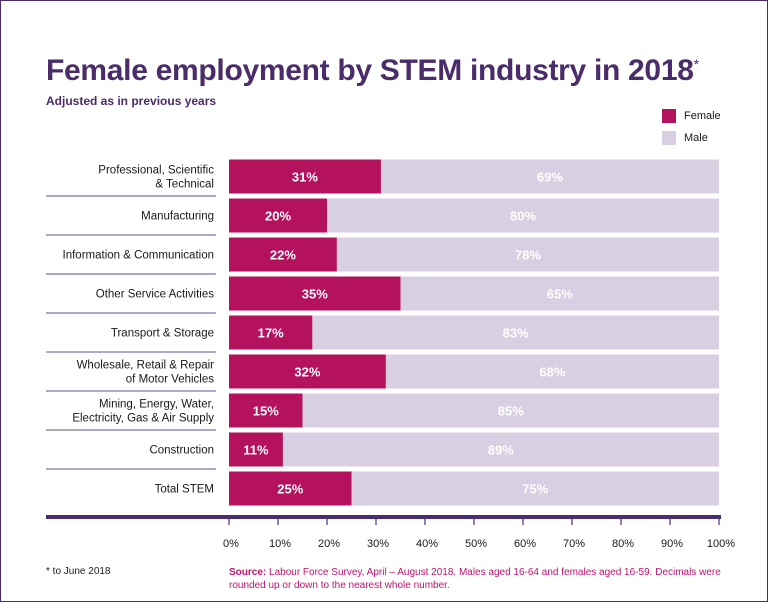 The width and height of the screenshot is (768, 602). I want to click on data-label-male: 75%, so click(535, 489).